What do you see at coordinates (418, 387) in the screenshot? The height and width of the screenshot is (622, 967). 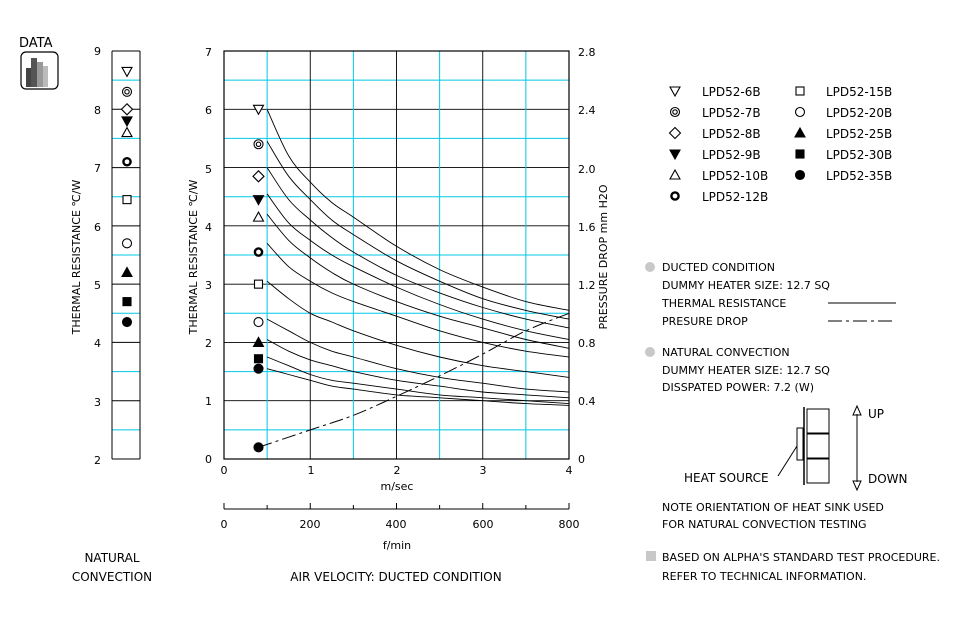 I see `curve-lpd52-35b` at bounding box center [418, 387].